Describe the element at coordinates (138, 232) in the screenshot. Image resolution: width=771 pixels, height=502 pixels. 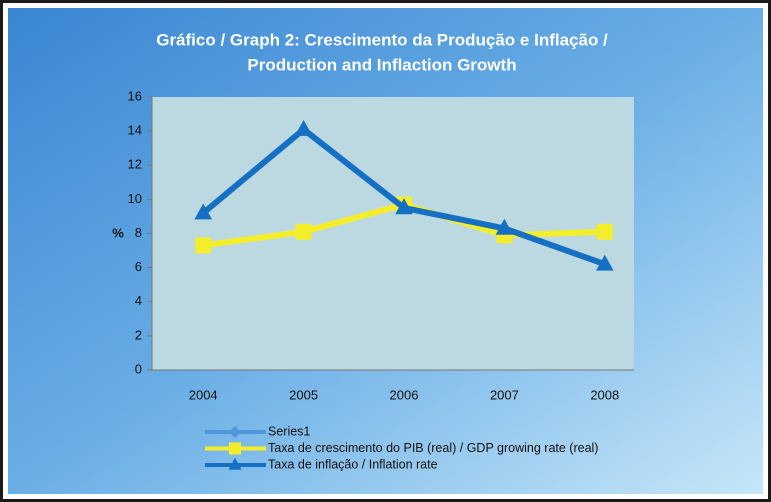
I see `y-tick-label: 8` at that location.